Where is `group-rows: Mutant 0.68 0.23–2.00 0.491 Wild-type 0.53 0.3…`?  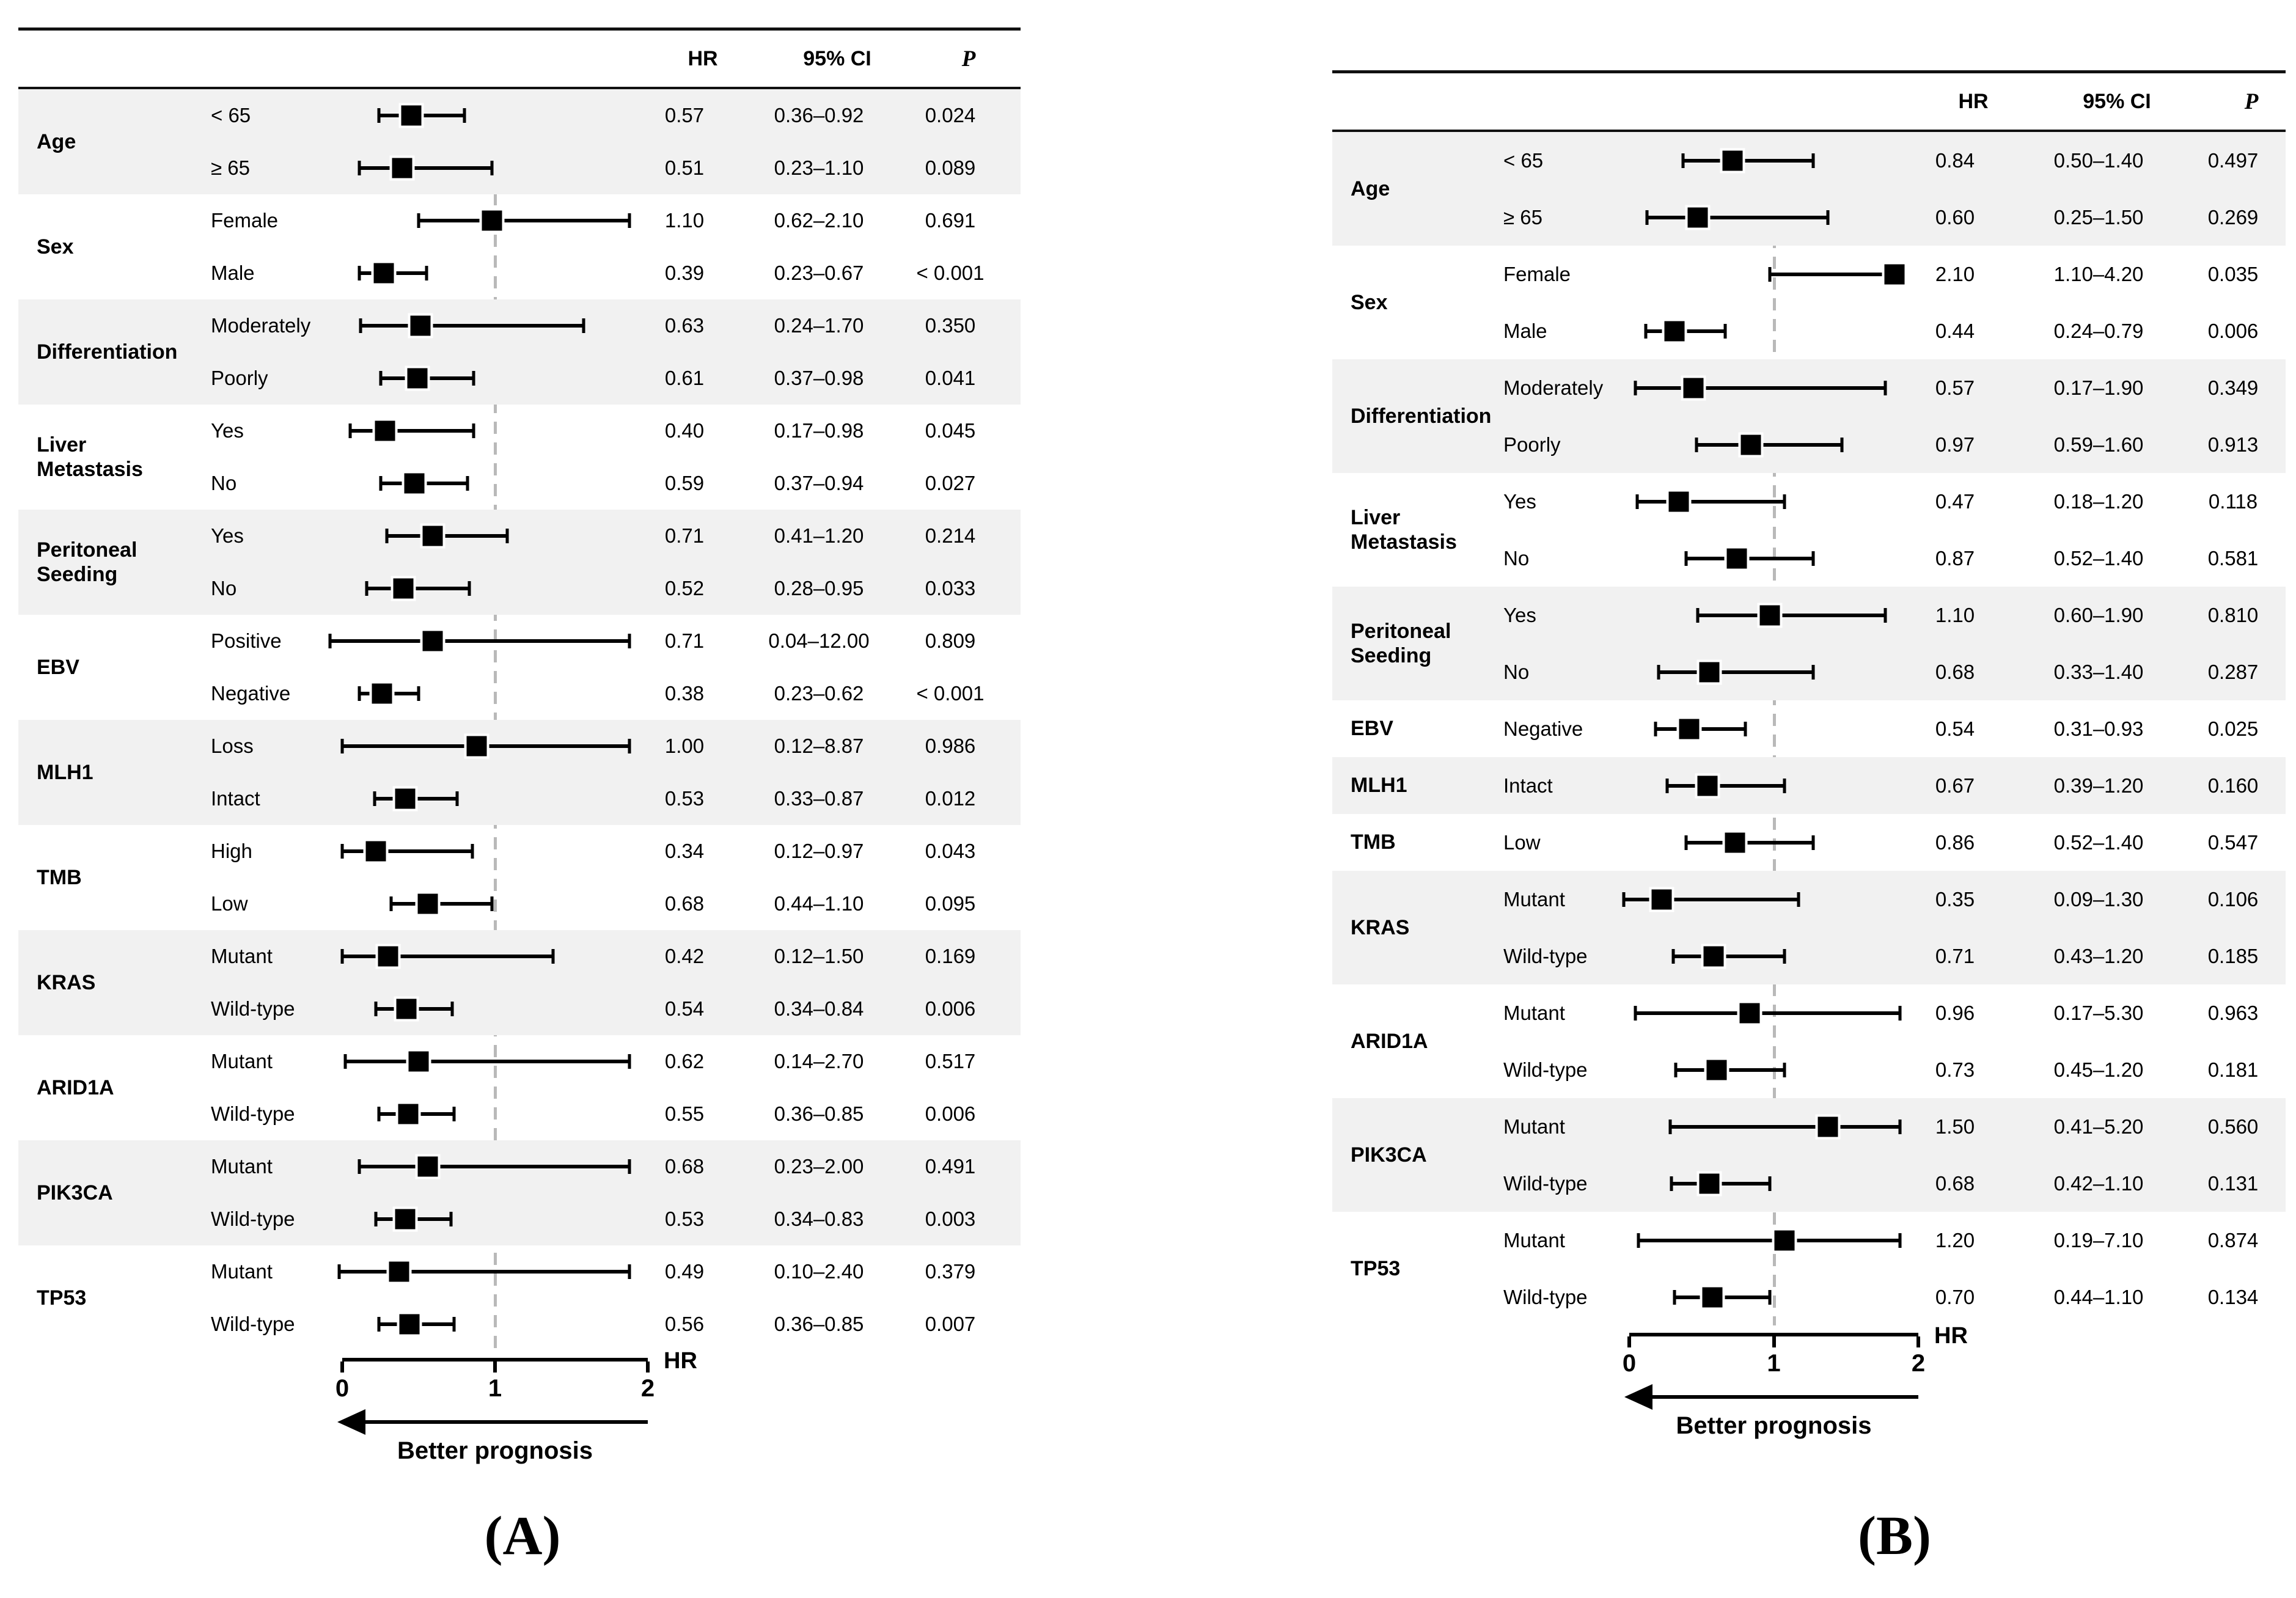 group-rows: Mutant 0.68 0.23–2.00 0.491 Wild-type 0.53 0.3… is located at coordinates (613, 1192).